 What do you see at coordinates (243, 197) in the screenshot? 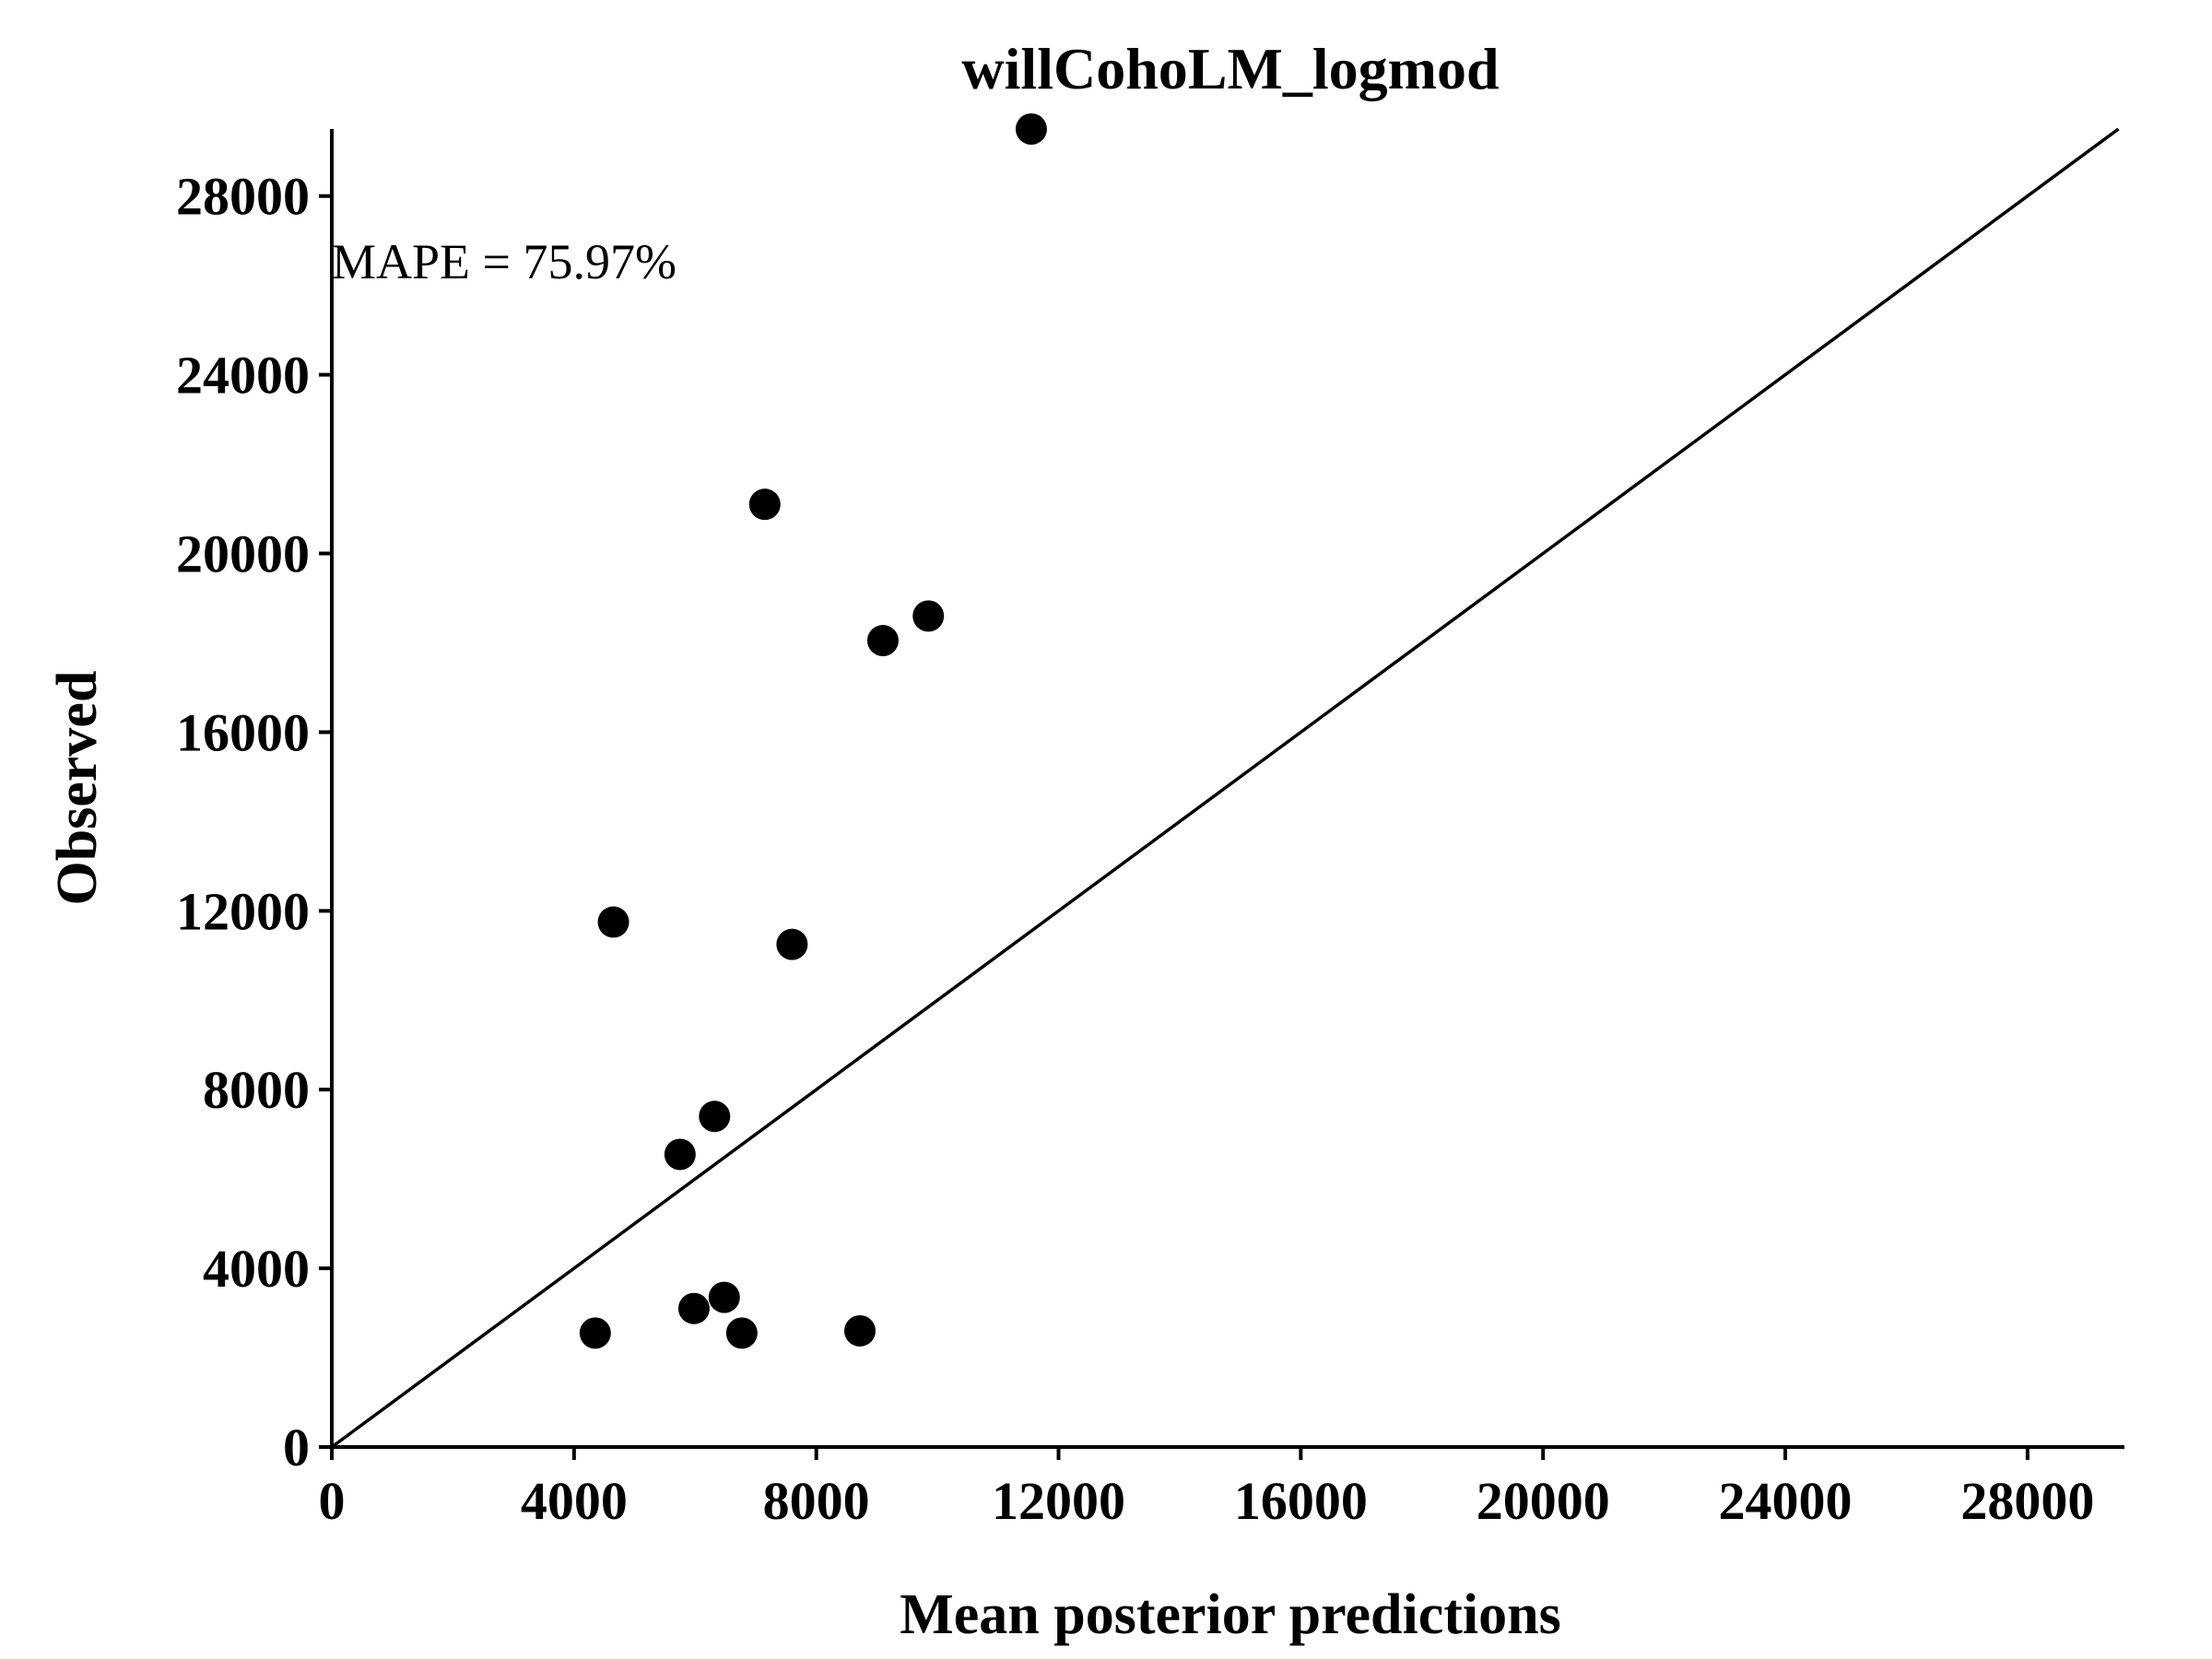
I see `y-tick-label: 28000` at bounding box center [243, 197].